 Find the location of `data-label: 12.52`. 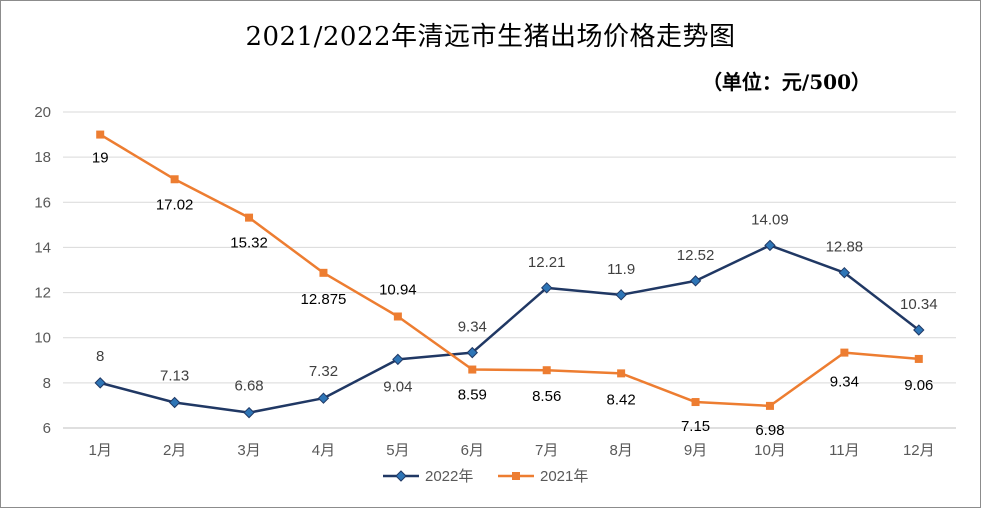

data-label: 12.52 is located at coordinates (696, 255).